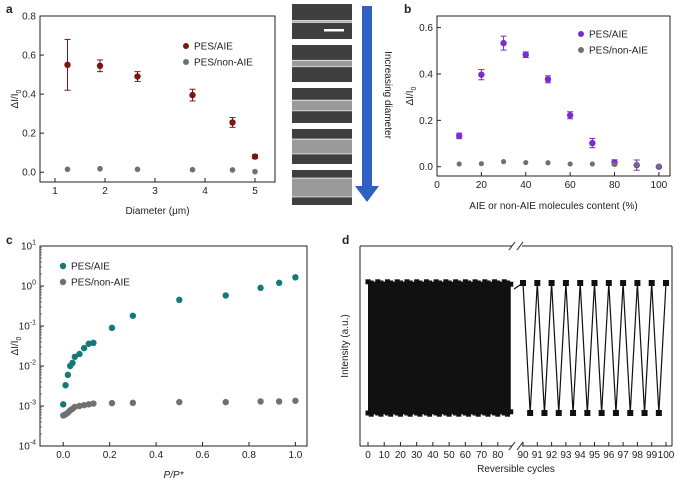 This screenshot has width=678, height=484. Describe the element at coordinates (624, 455) in the screenshot. I see `d-xtick-label: 97` at that location.